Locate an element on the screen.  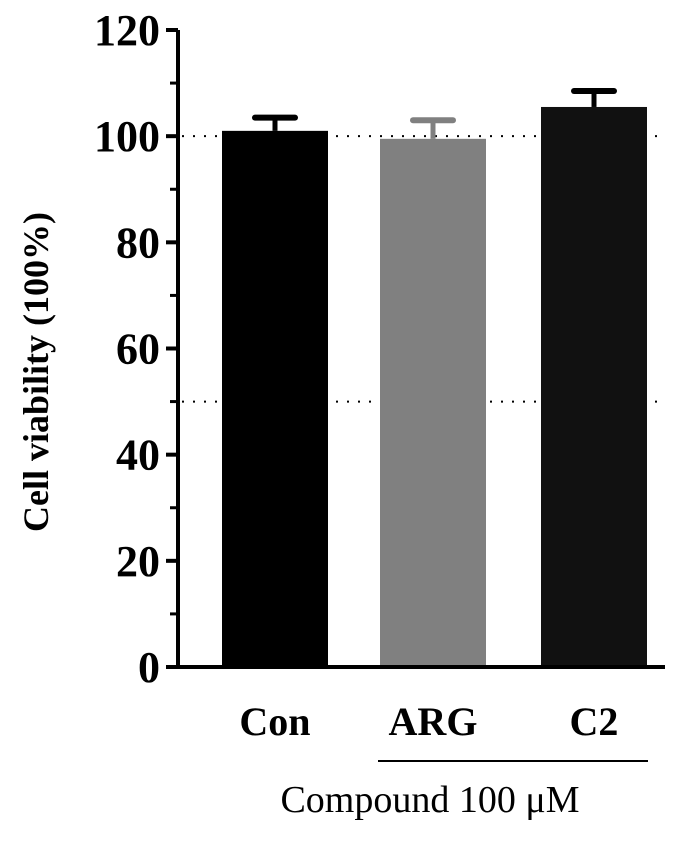
group-bracket: Compound 100 μM is located at coordinates (464, 790).